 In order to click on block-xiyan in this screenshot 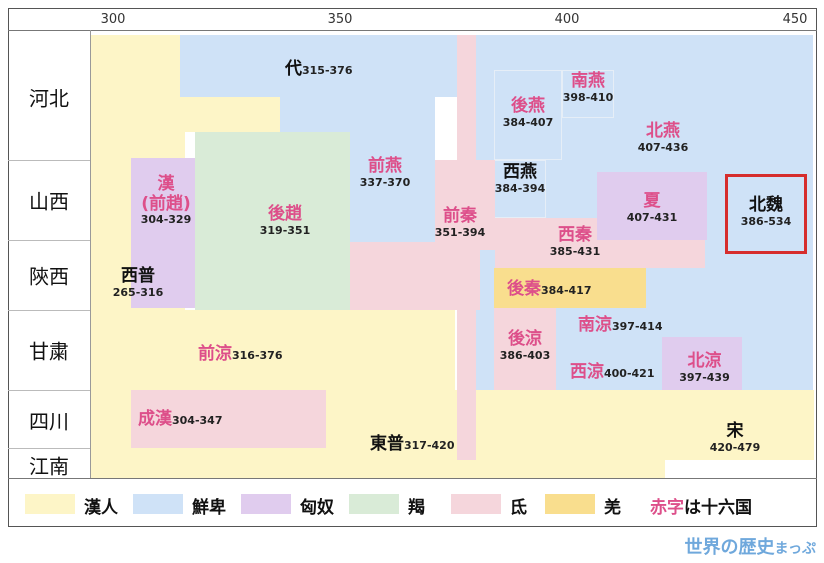, I will do `click(520, 189)`.